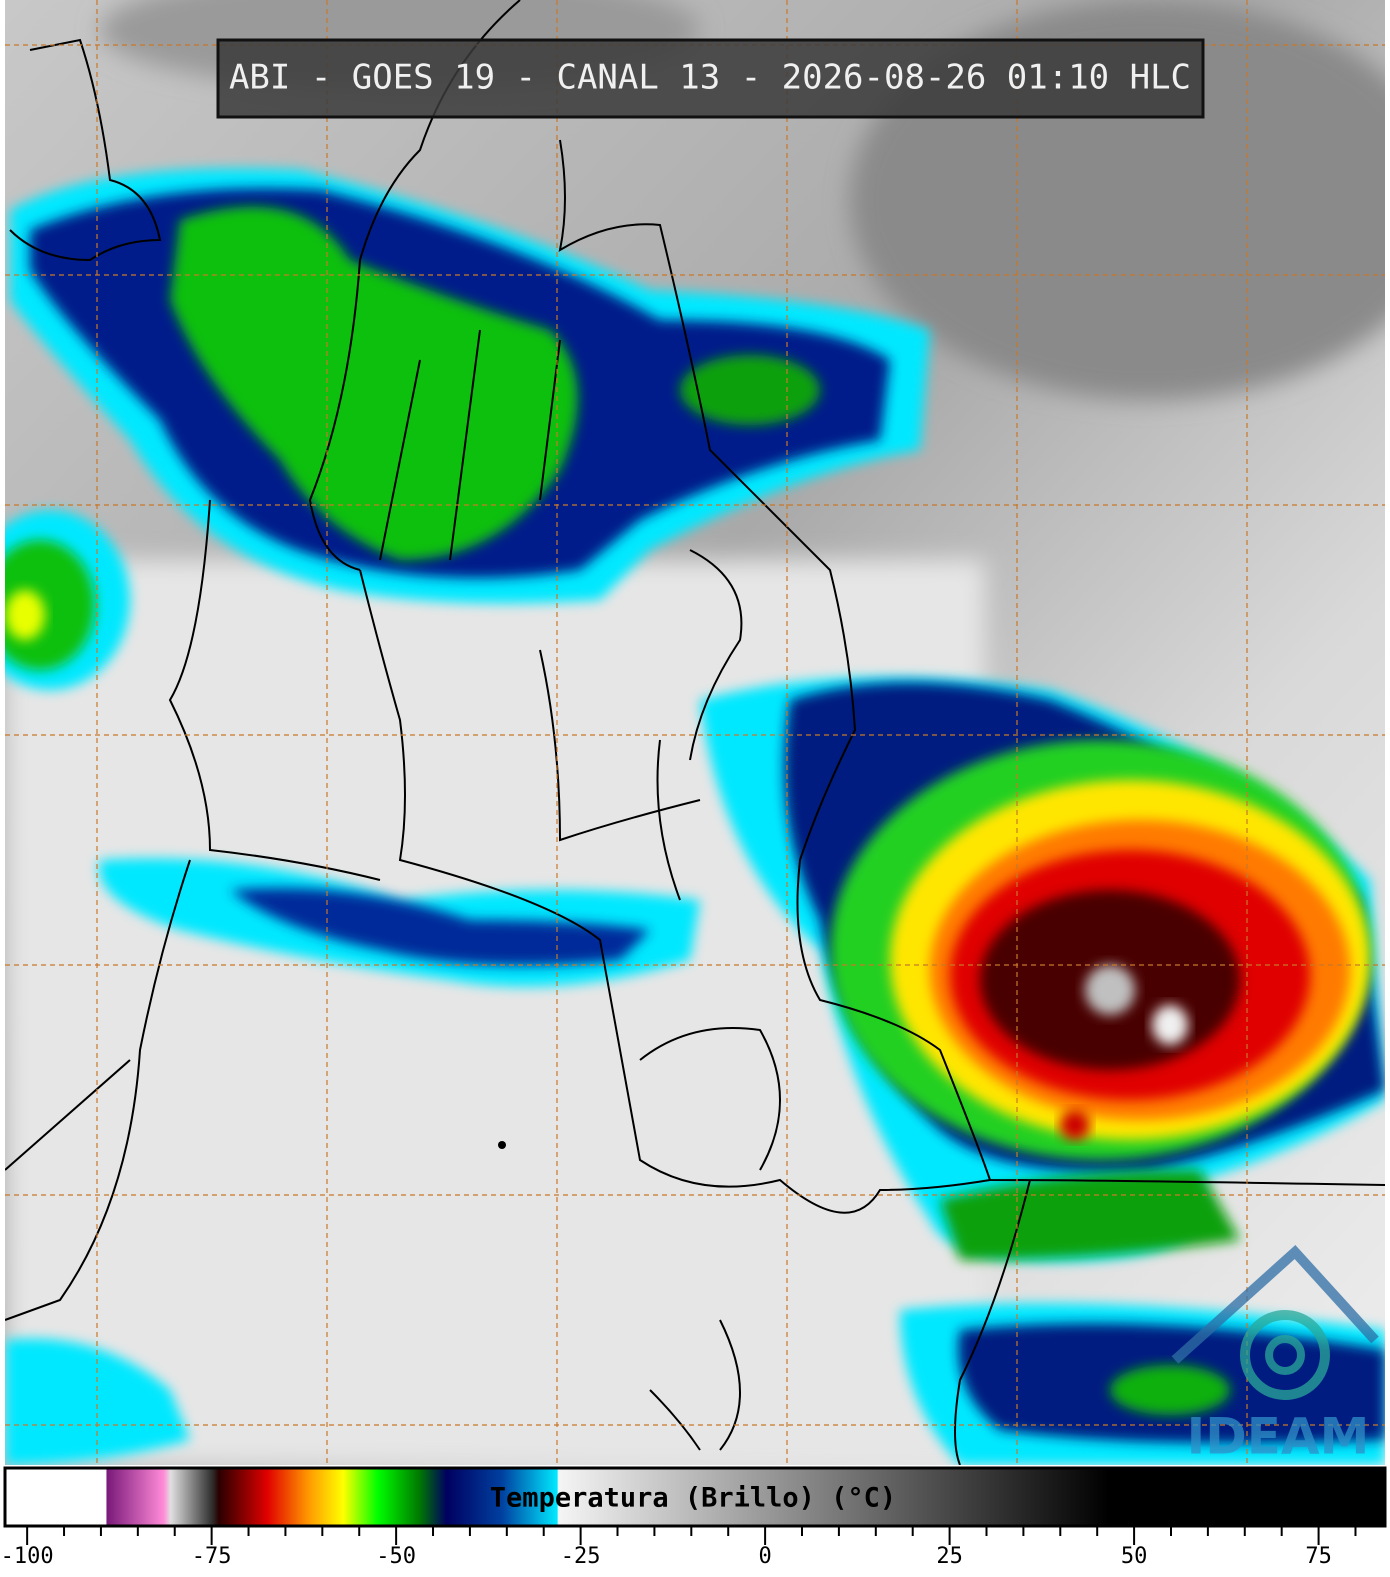 The image size is (1390, 1577). I want to click on tick-label: 75, so click(1318, 1556).